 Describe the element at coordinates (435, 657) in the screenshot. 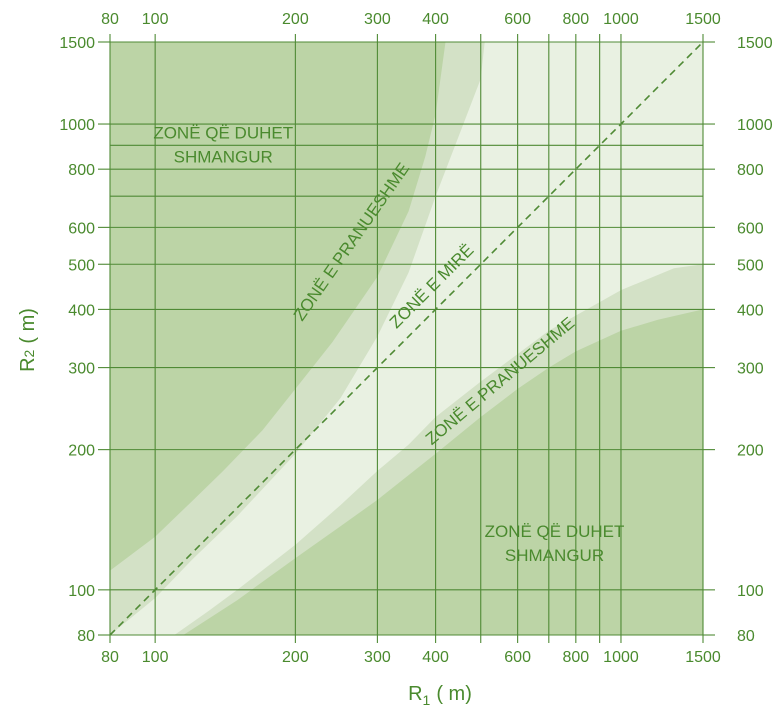

I see `x-tick-label-bottom-400: 400` at that location.